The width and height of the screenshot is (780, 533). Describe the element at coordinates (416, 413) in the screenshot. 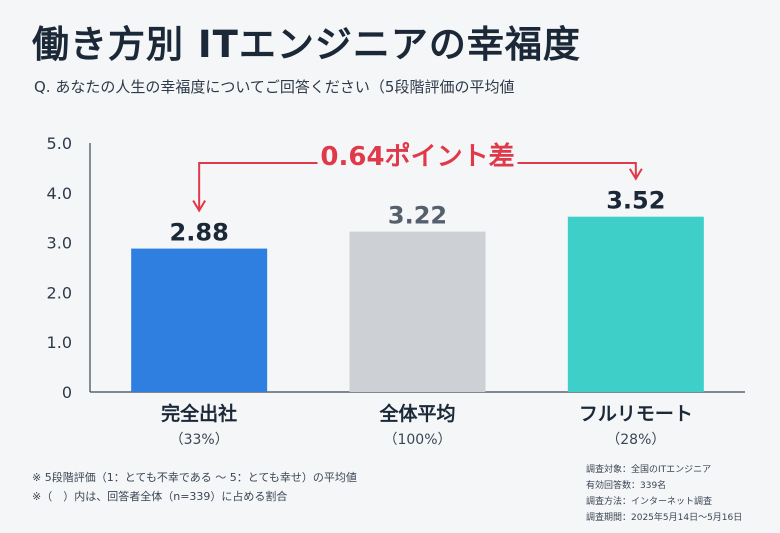

I see `x-category-label: 全体平均` at that location.